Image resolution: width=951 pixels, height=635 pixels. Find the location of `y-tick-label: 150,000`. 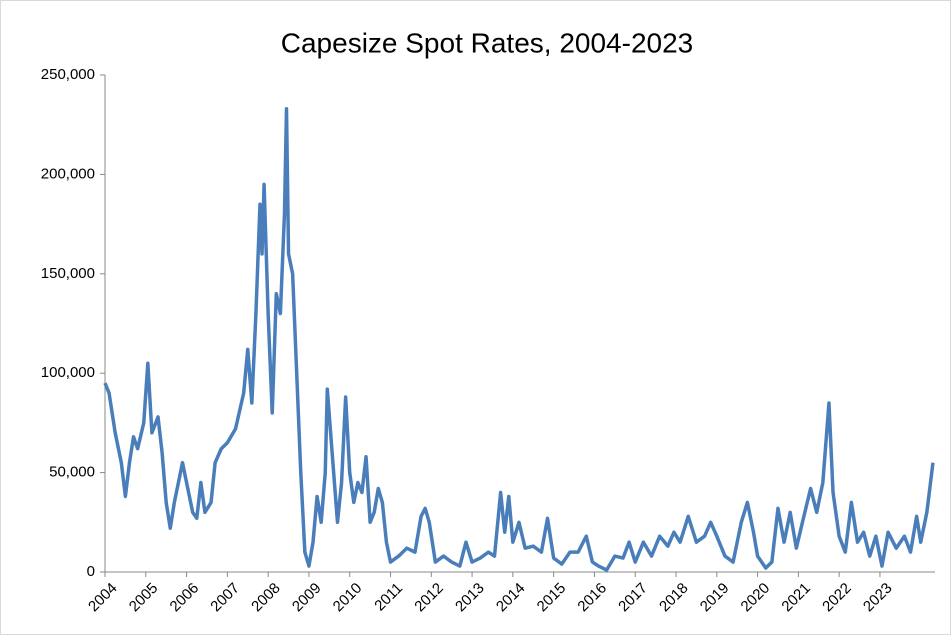

y-tick-label: 150,000 is located at coordinates (68, 273).